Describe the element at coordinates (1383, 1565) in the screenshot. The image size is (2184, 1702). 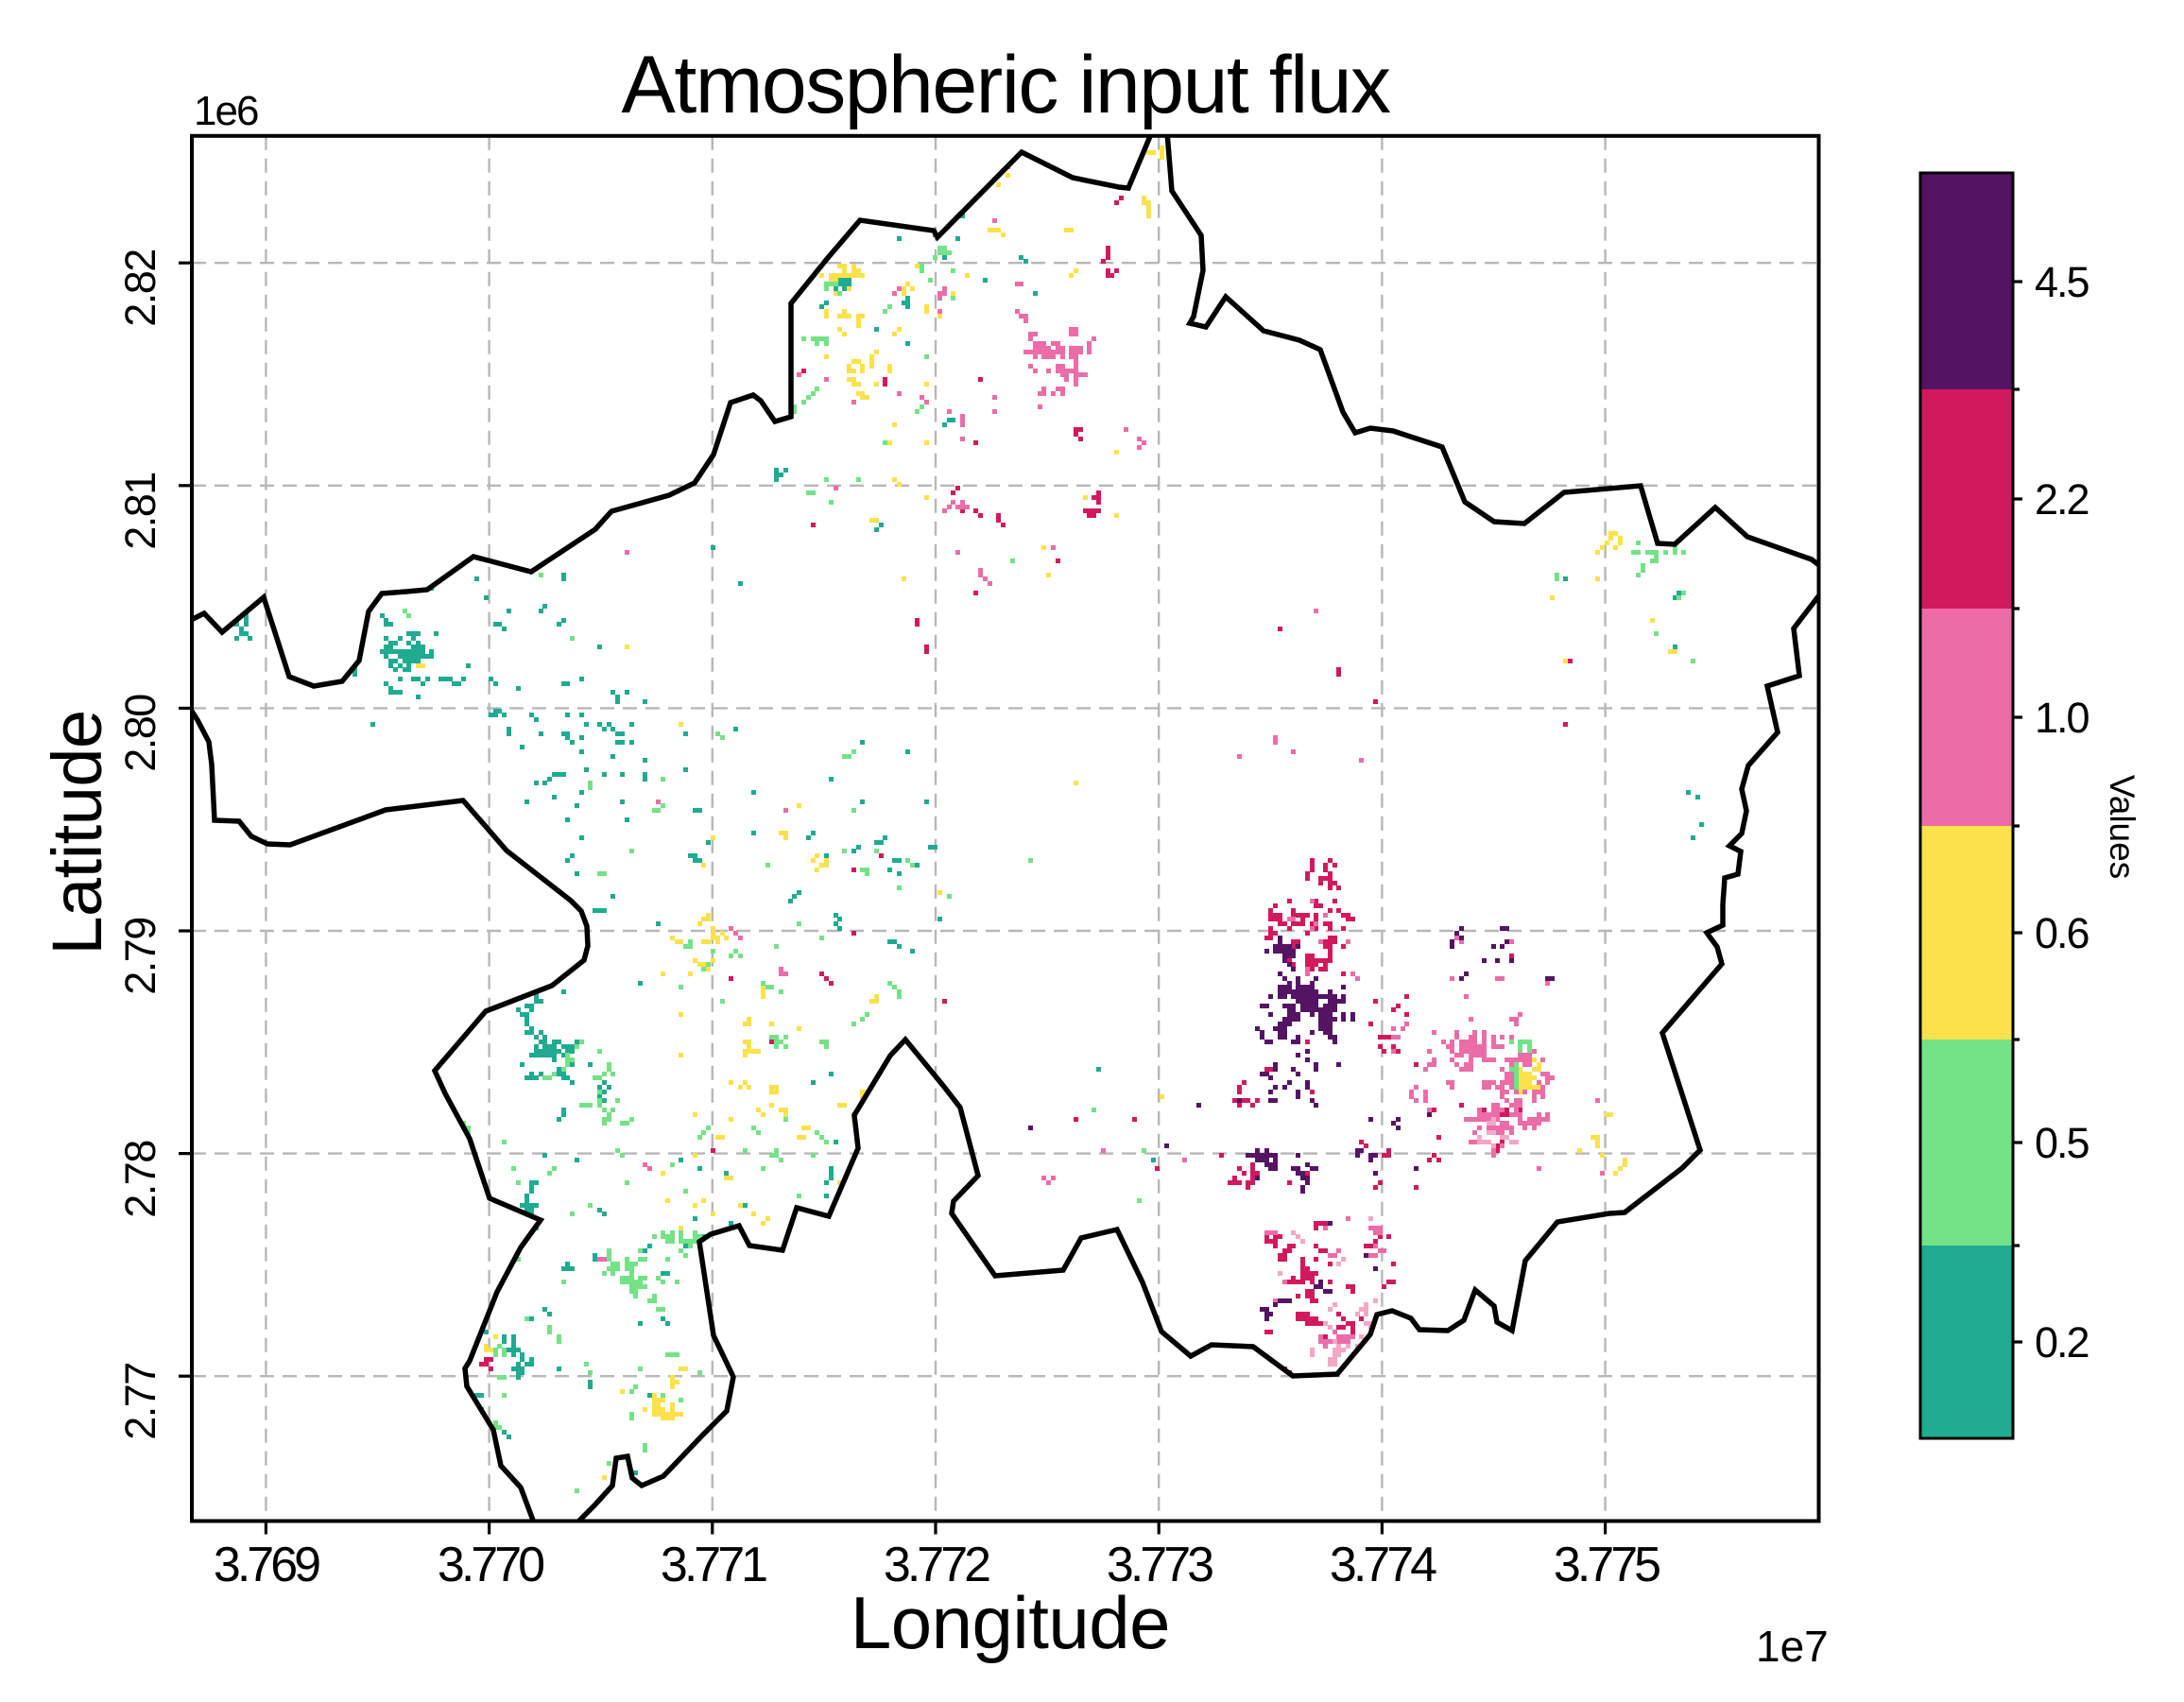
I see `svg-text: 3.774` at that location.